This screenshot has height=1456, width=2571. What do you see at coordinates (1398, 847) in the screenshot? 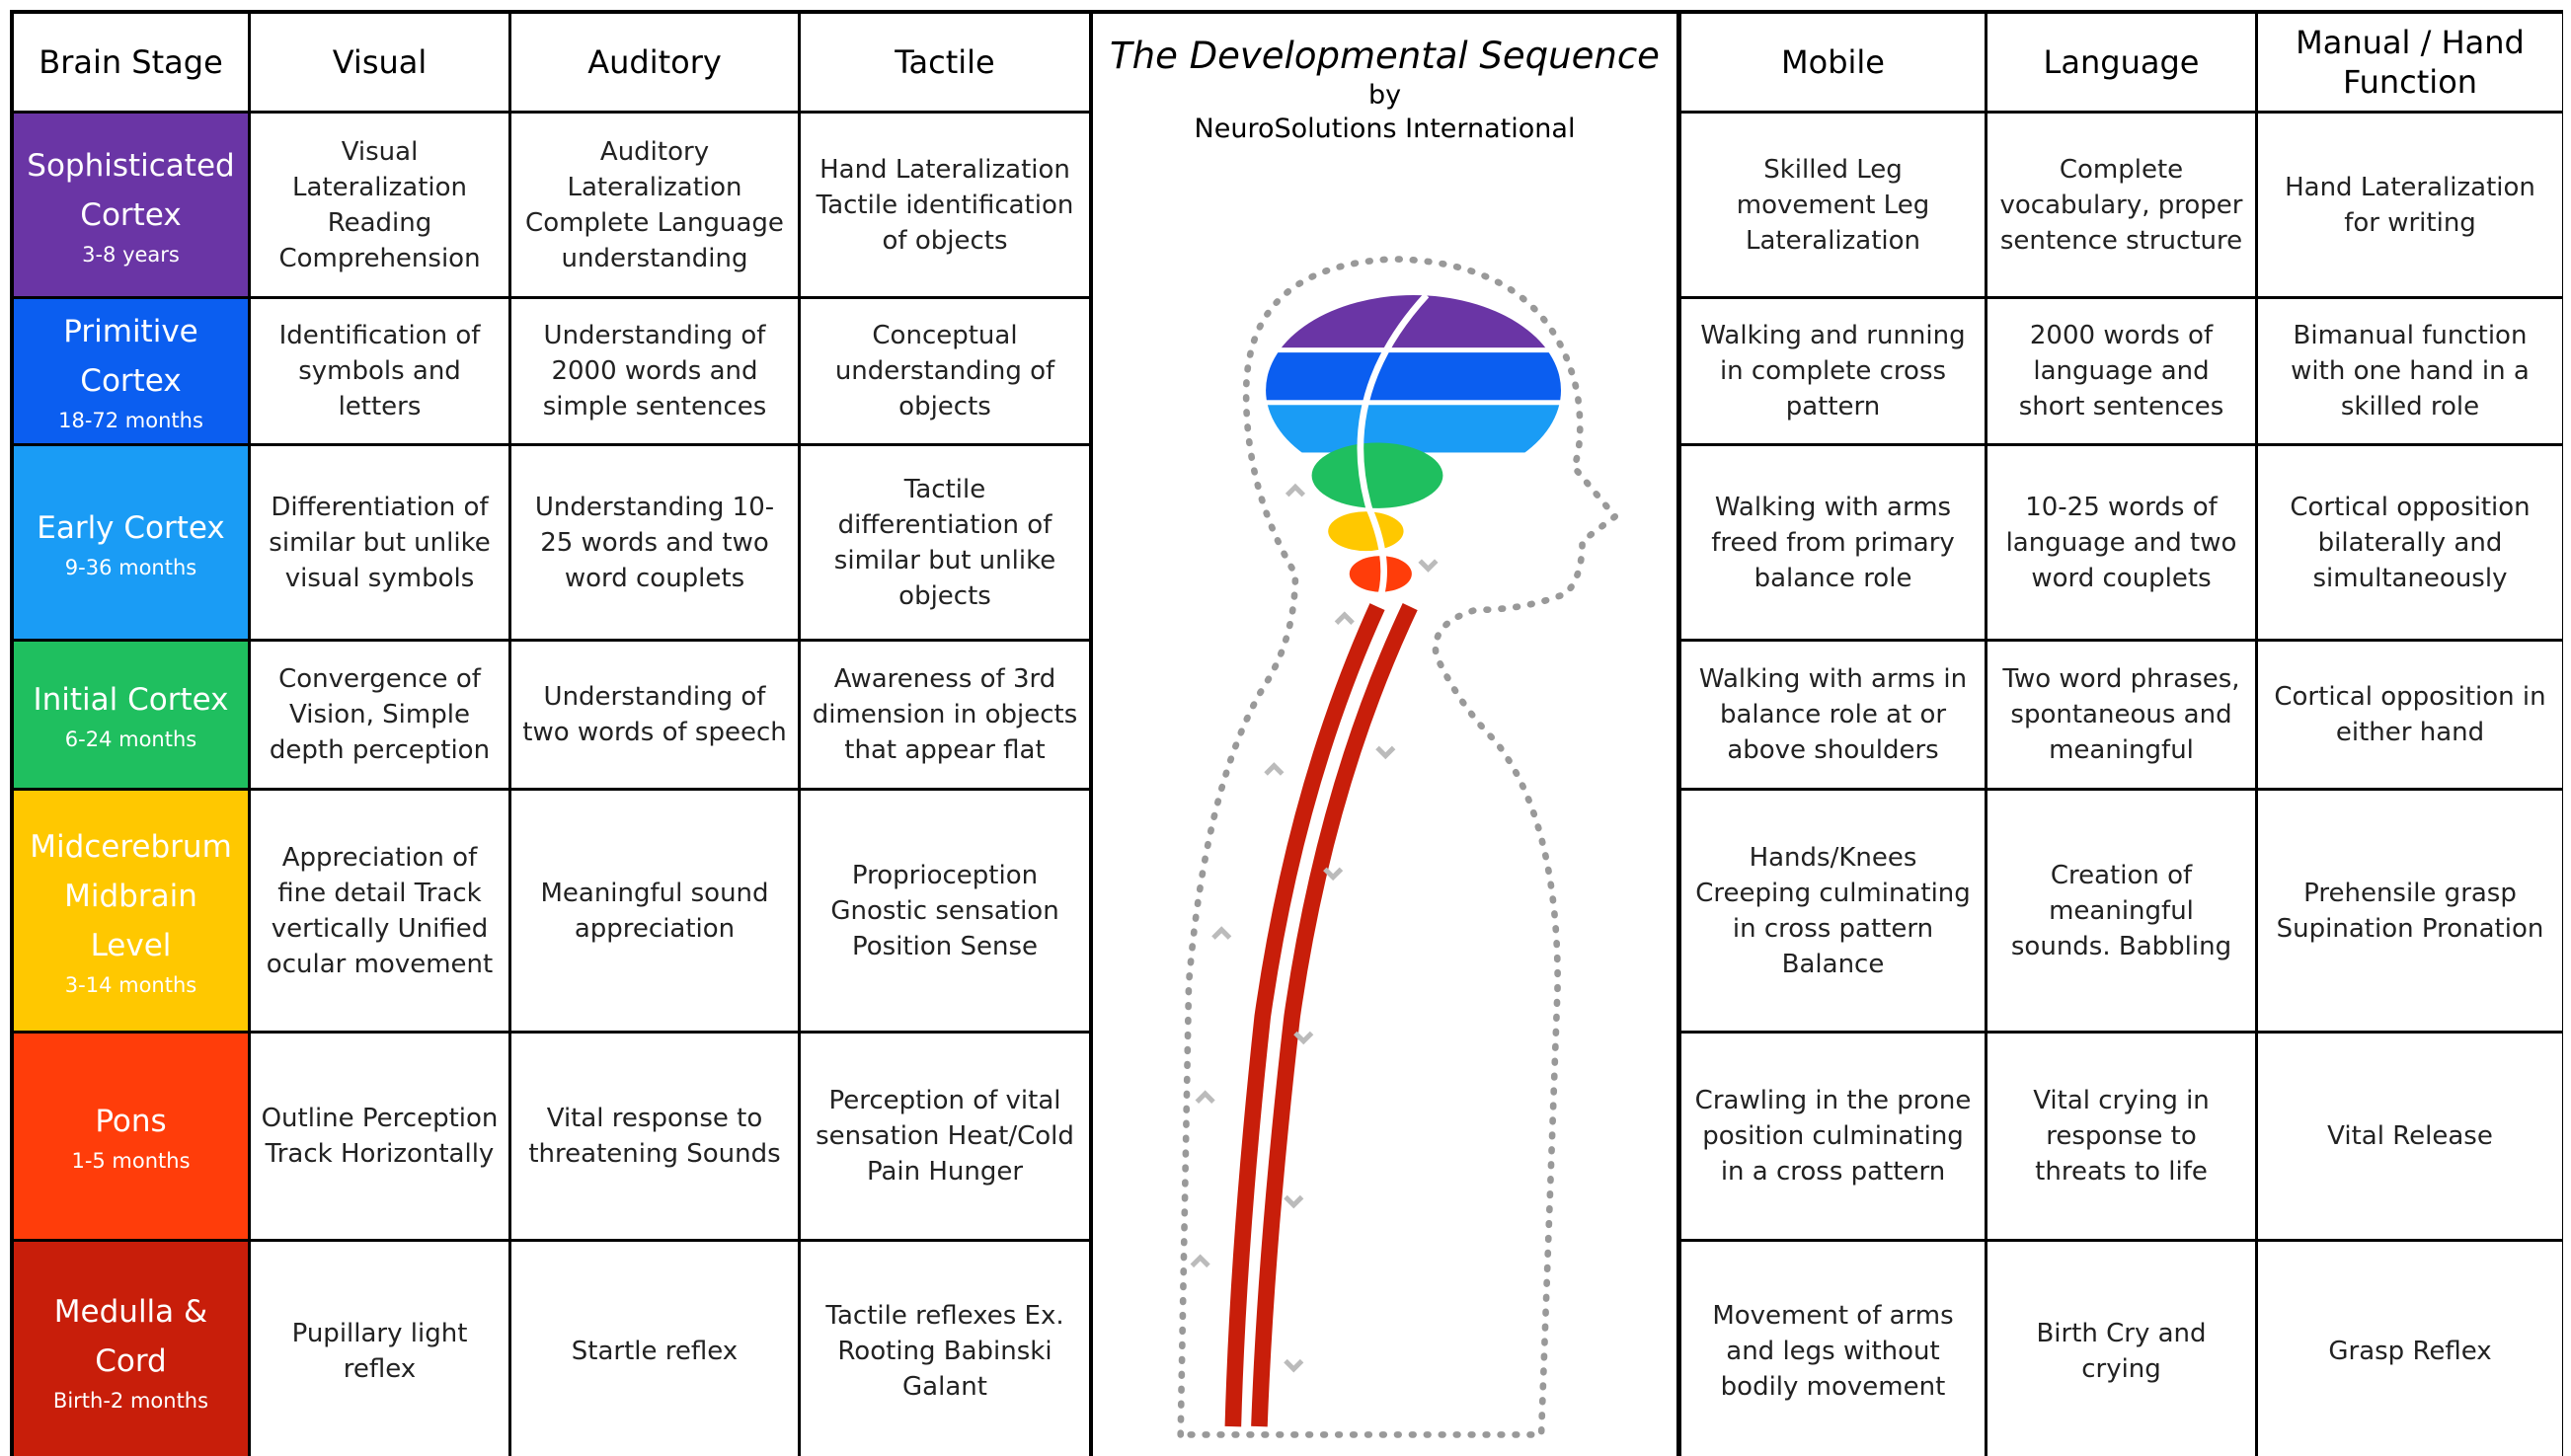
I see `head-outline` at bounding box center [1398, 847].